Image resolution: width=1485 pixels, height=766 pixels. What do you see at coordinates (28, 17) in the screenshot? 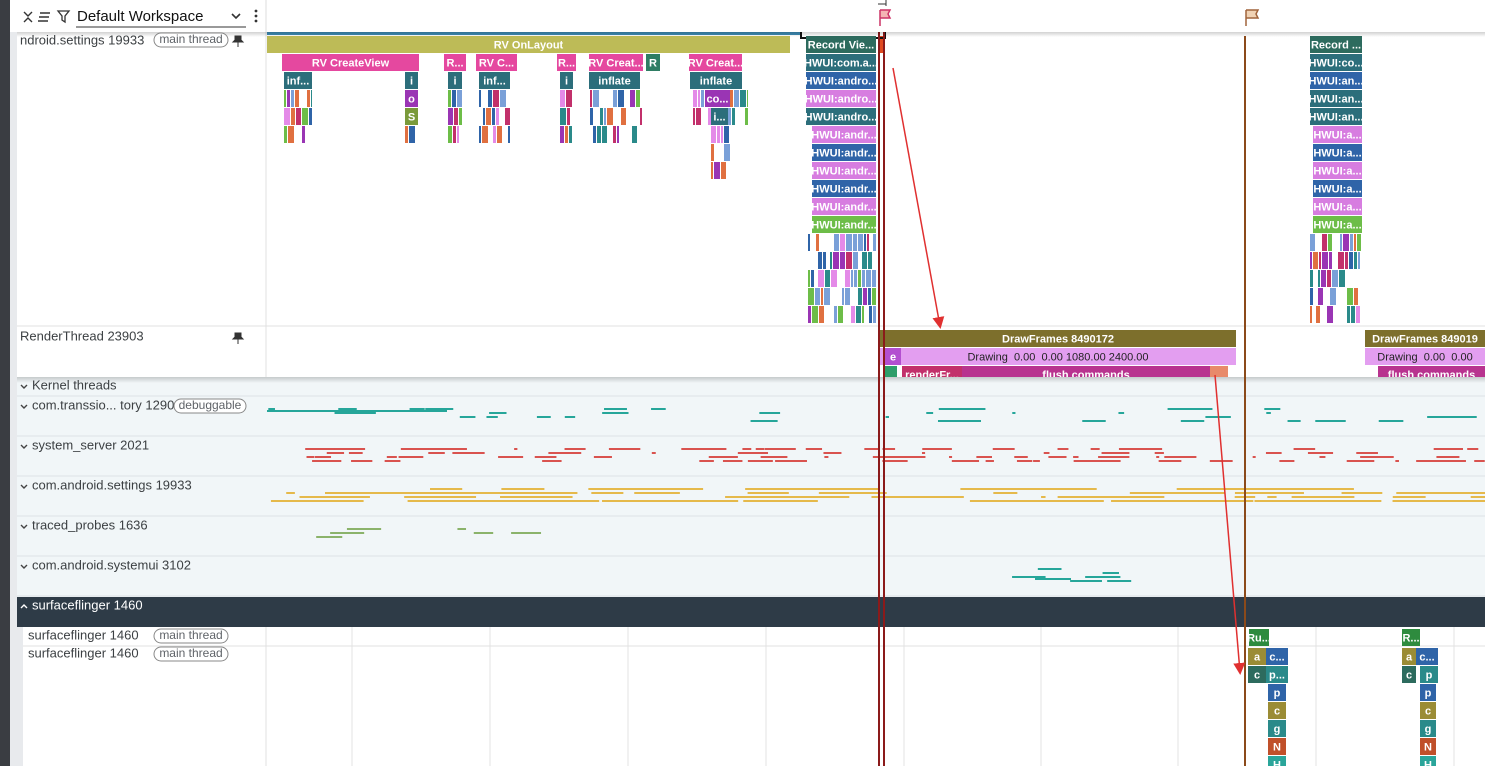
I see `collapse-icon` at bounding box center [28, 17].